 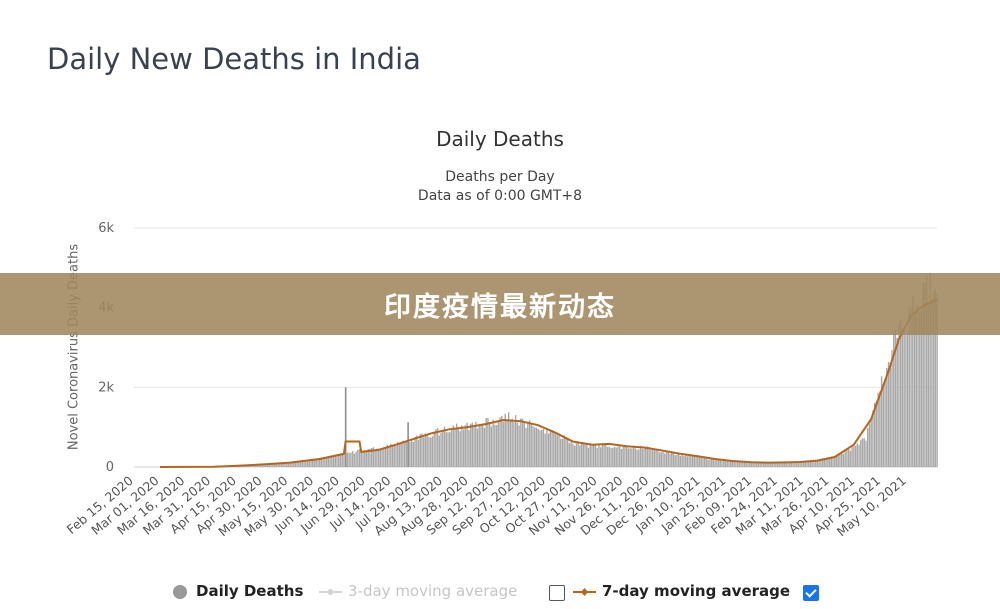 I want to click on chart-subtitle-date: Data as of 0:00 GMT+8, so click(x=500, y=196).